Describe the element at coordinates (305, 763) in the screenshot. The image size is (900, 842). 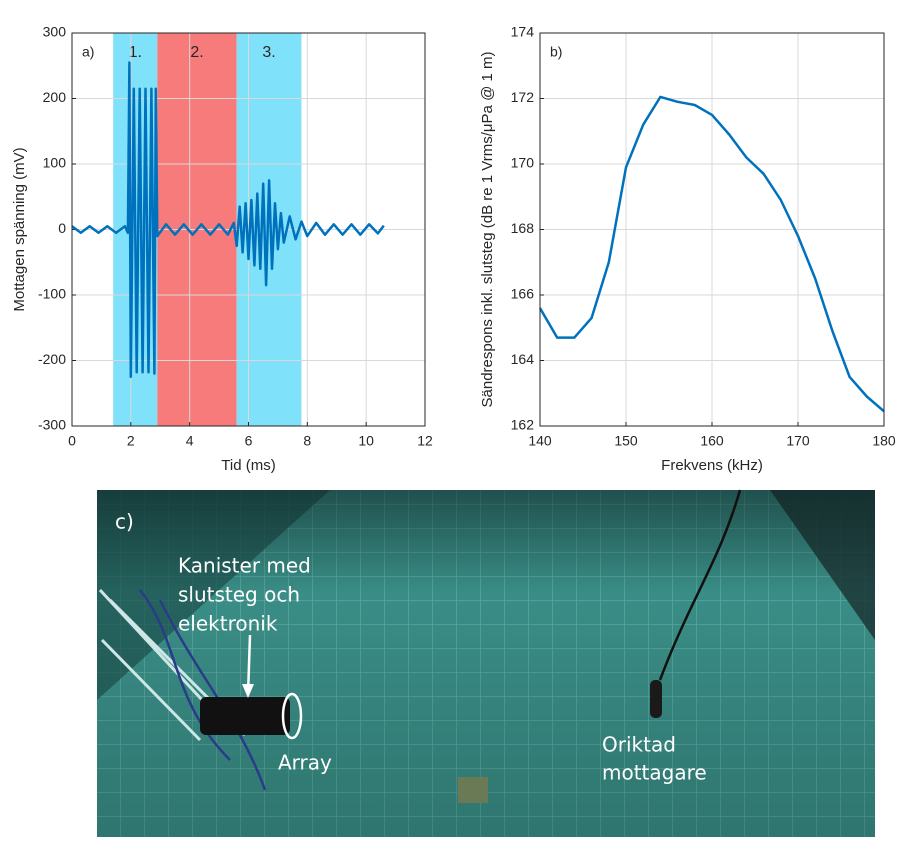
I see `annotation: Array` at that location.